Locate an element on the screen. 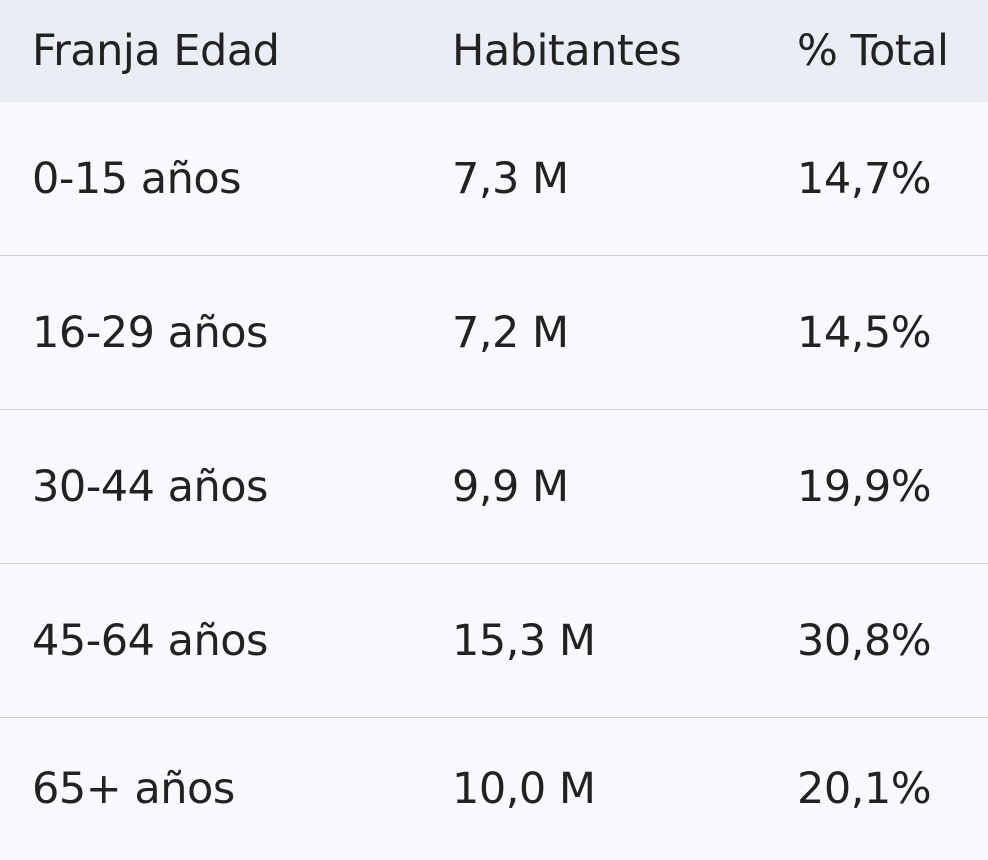  table-cell: 14,5% is located at coordinates (864, 332).